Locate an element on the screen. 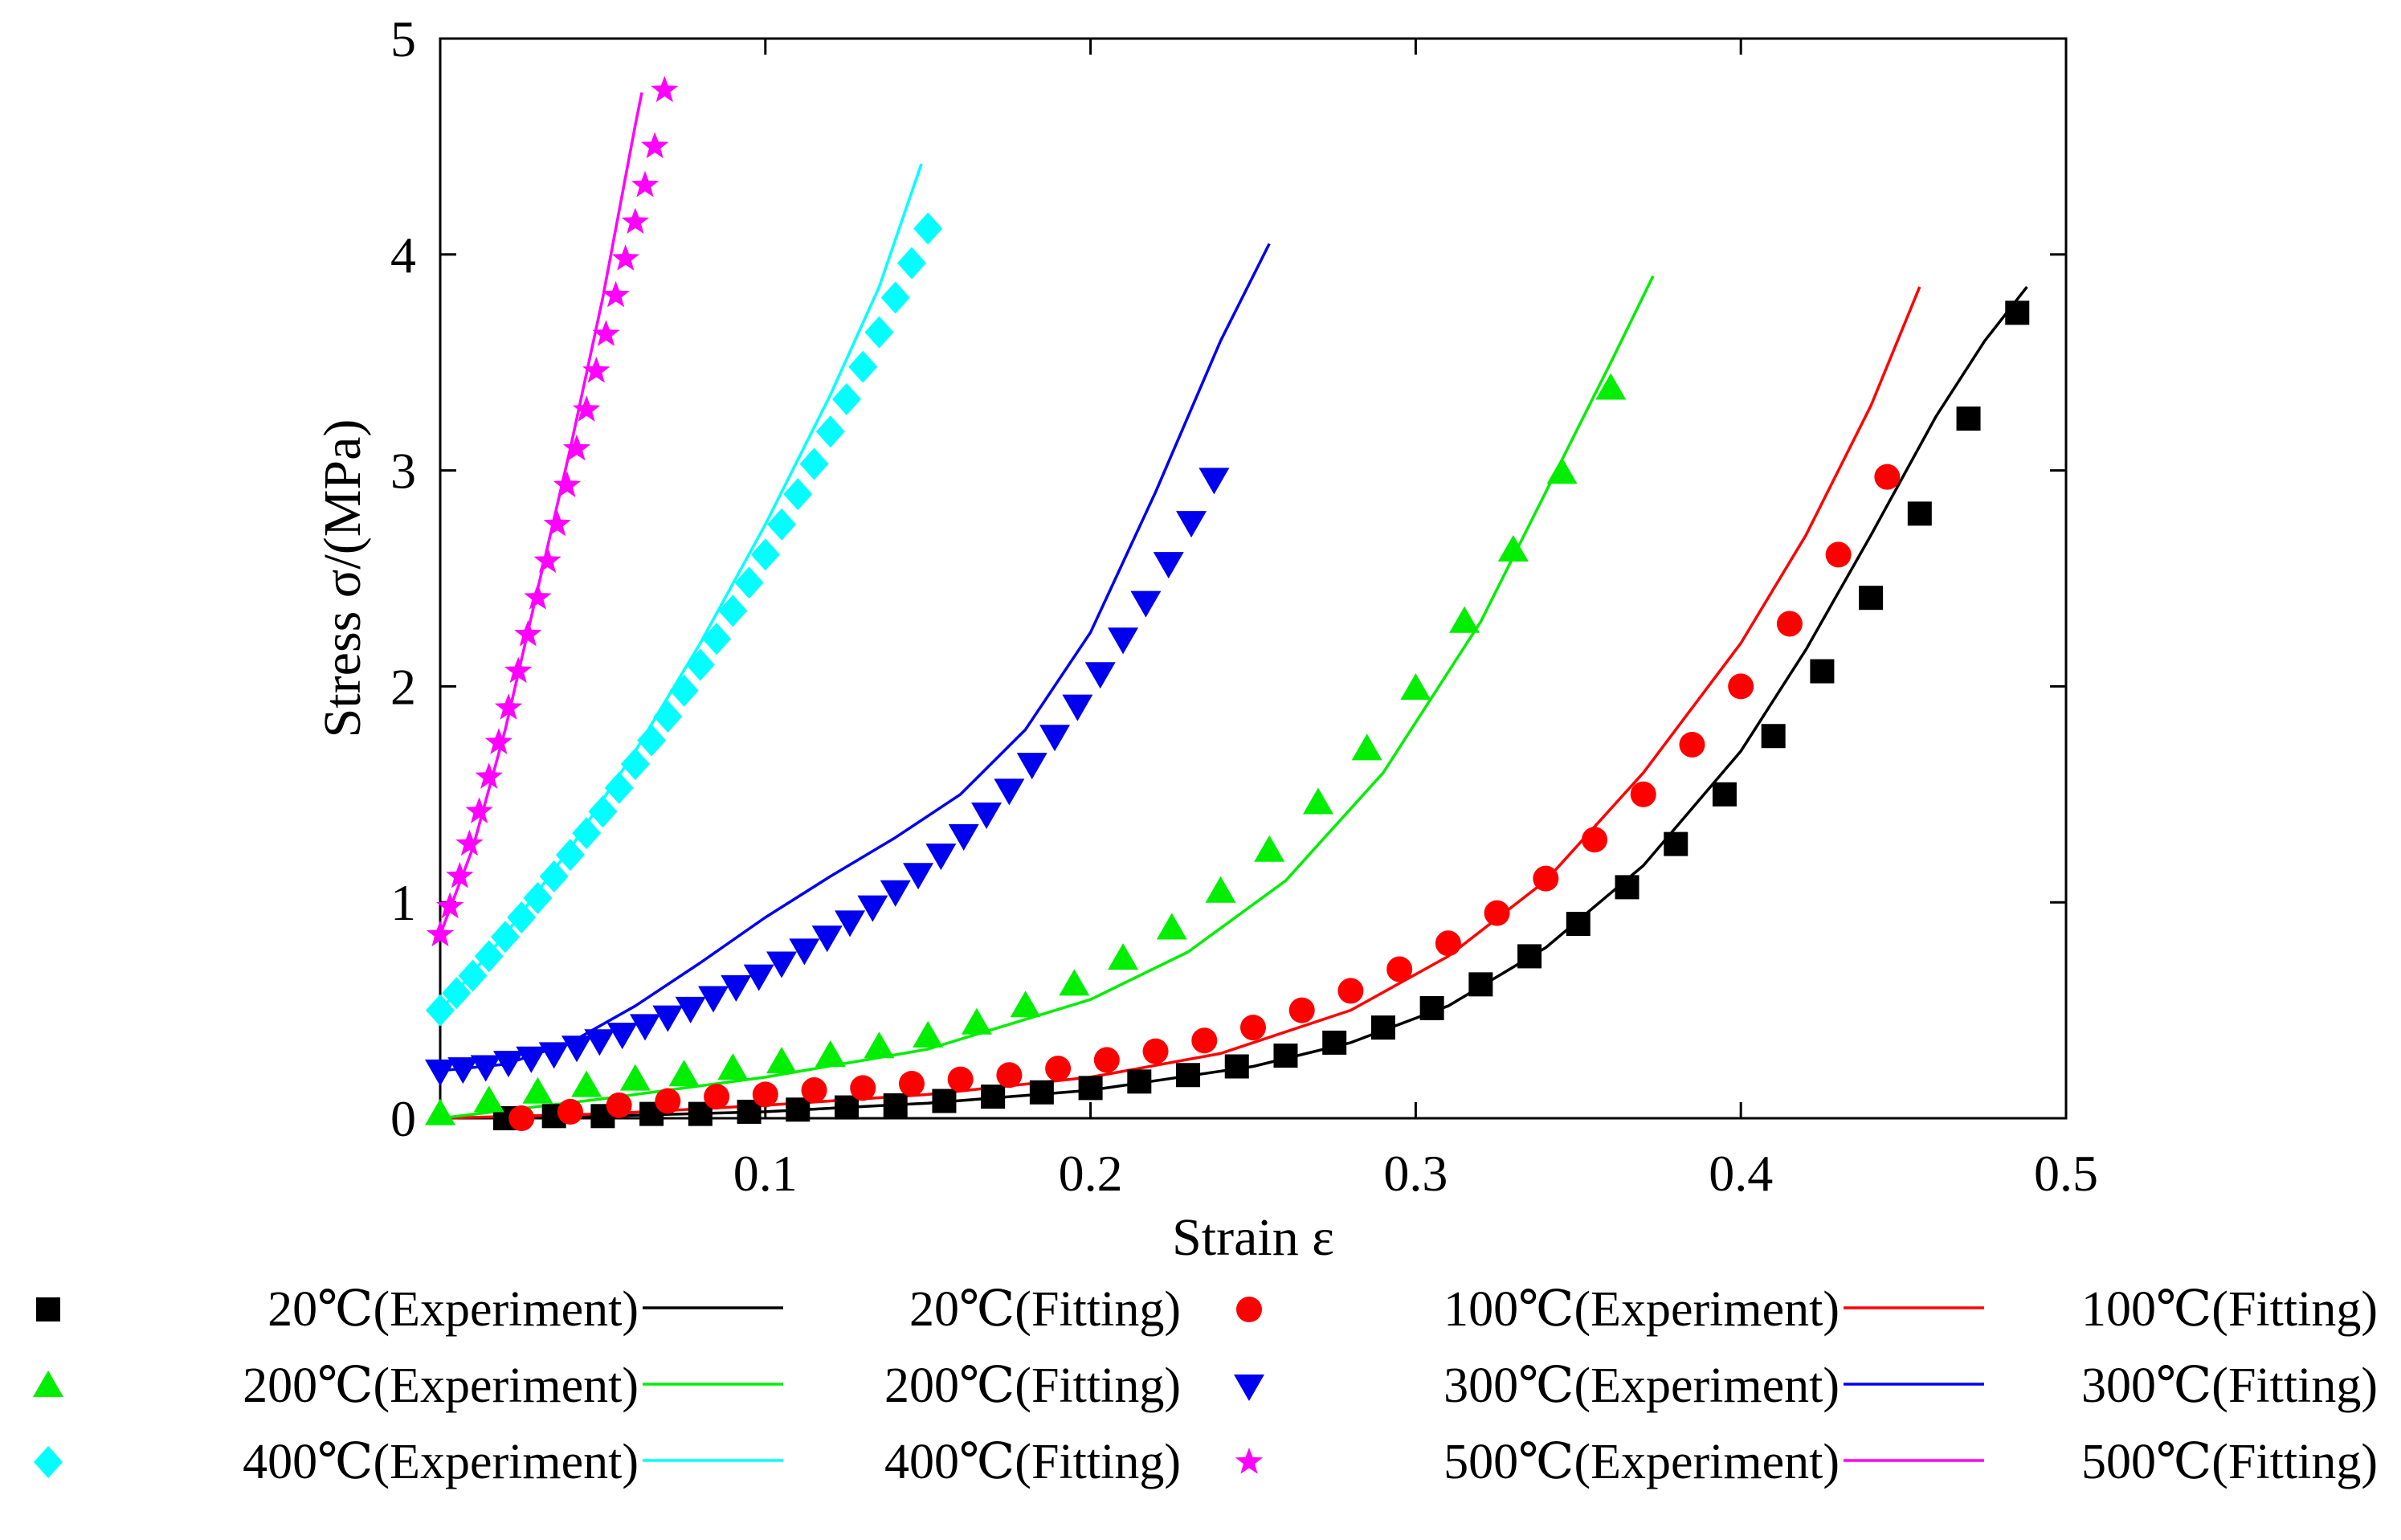 The image size is (2401, 1540). legend-label-100c-fitting: 100℃(Fitting) is located at coordinates (2229, 1309).